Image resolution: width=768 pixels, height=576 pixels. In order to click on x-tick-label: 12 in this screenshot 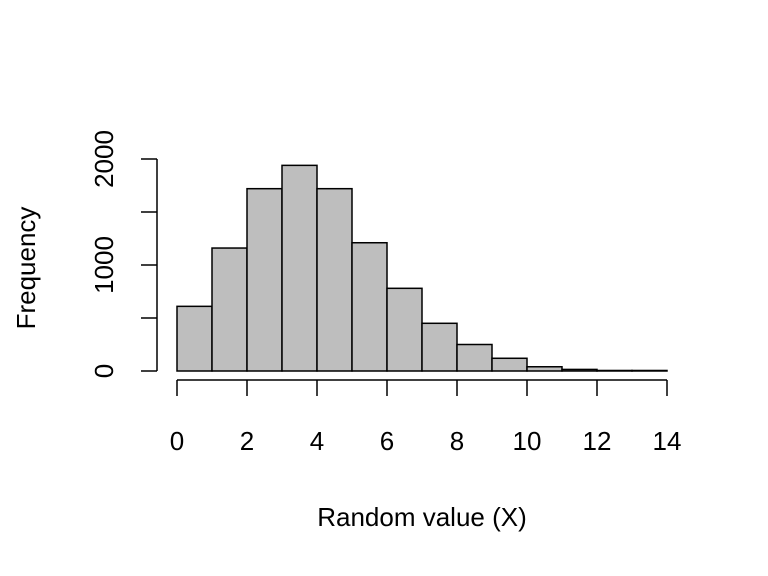, I will do `click(597, 441)`.